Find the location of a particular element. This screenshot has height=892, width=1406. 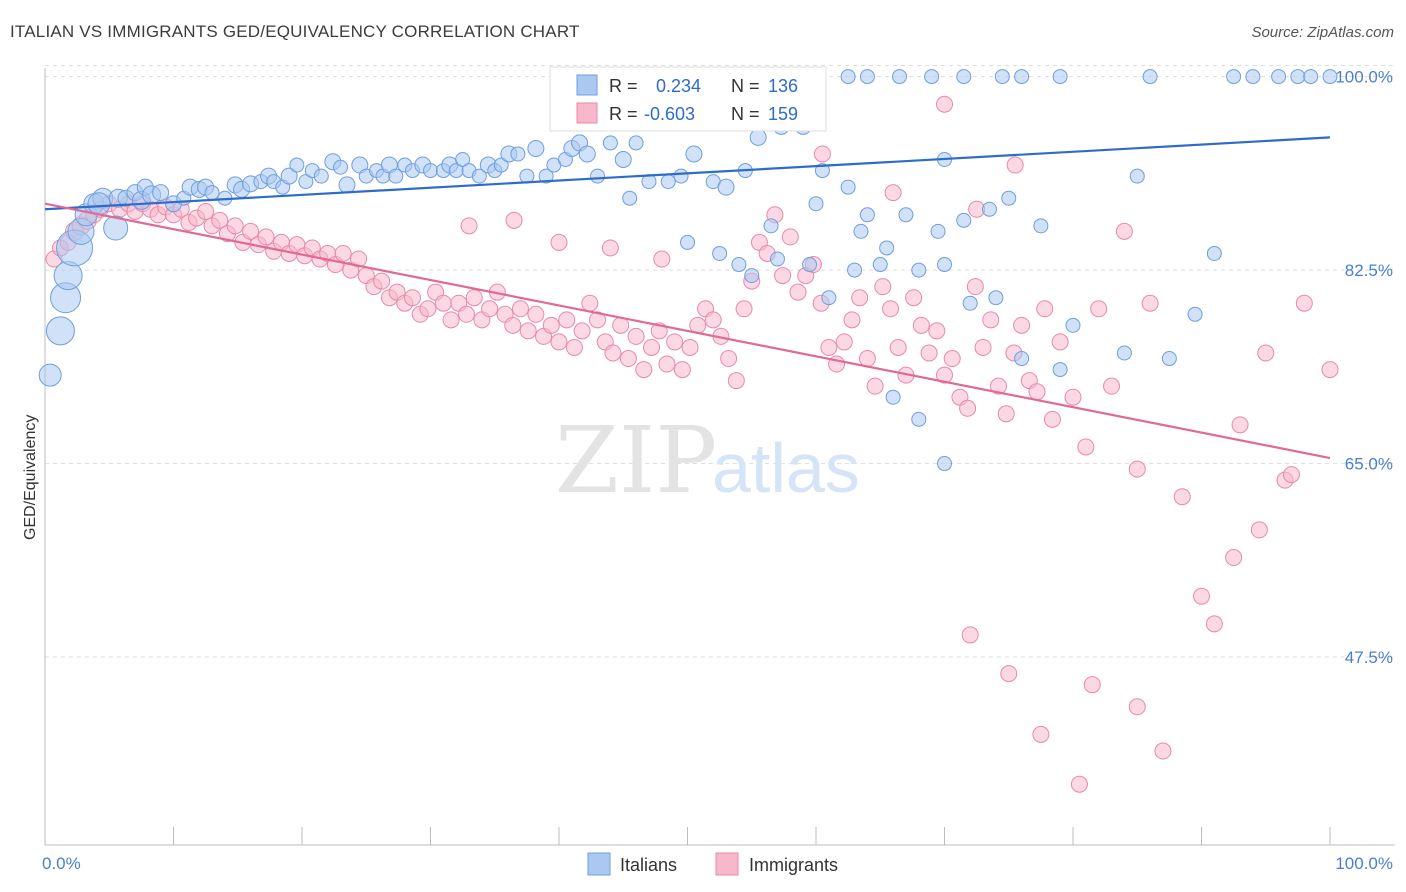

watermark-atlas: atlas is located at coordinates (786, 468).